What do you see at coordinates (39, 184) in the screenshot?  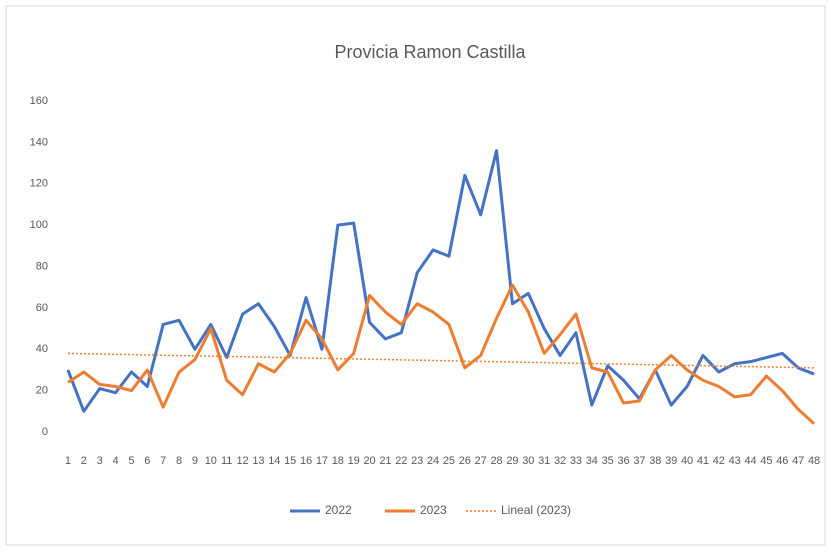 I see `y-tick-label: 120` at bounding box center [39, 184].